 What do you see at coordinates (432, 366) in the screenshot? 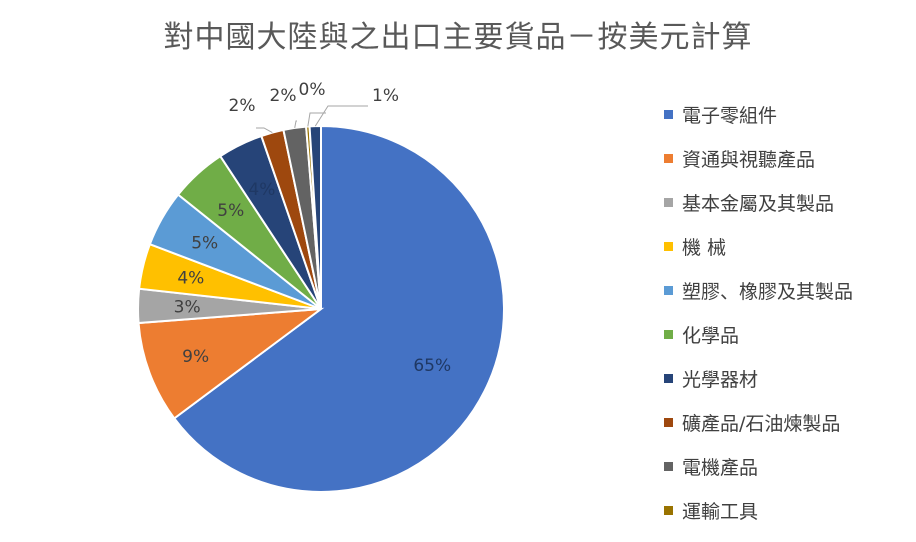
I see `pie-label-1: 65%` at bounding box center [432, 366].